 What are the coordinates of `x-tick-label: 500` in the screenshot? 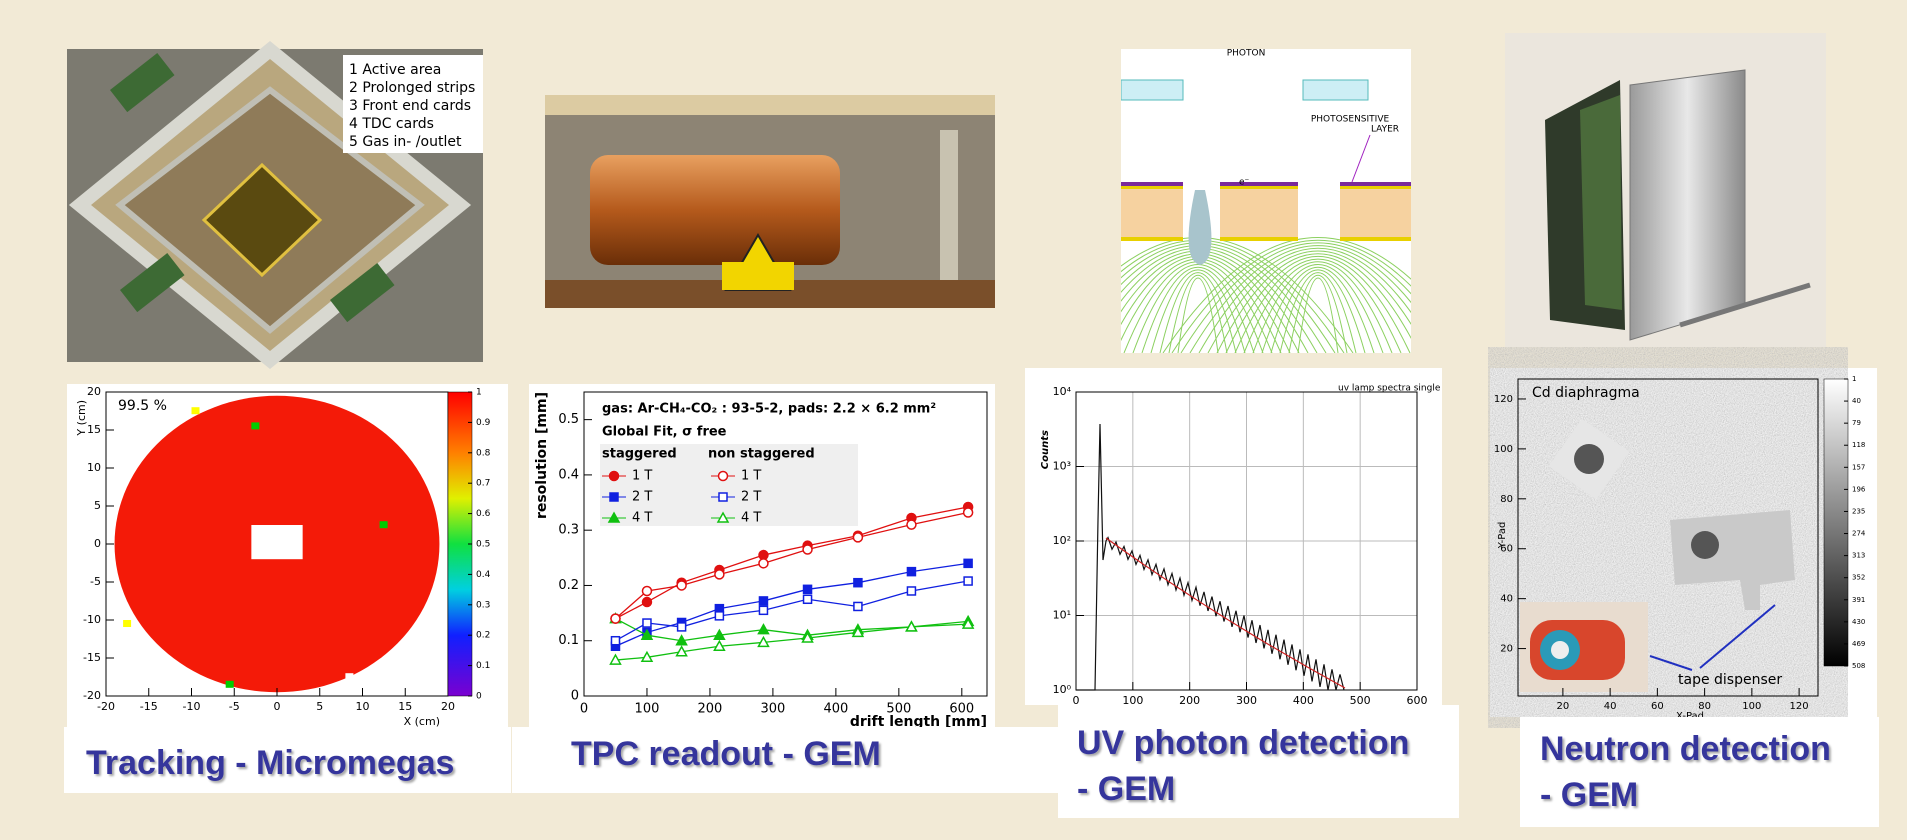 It's located at (1360, 700).